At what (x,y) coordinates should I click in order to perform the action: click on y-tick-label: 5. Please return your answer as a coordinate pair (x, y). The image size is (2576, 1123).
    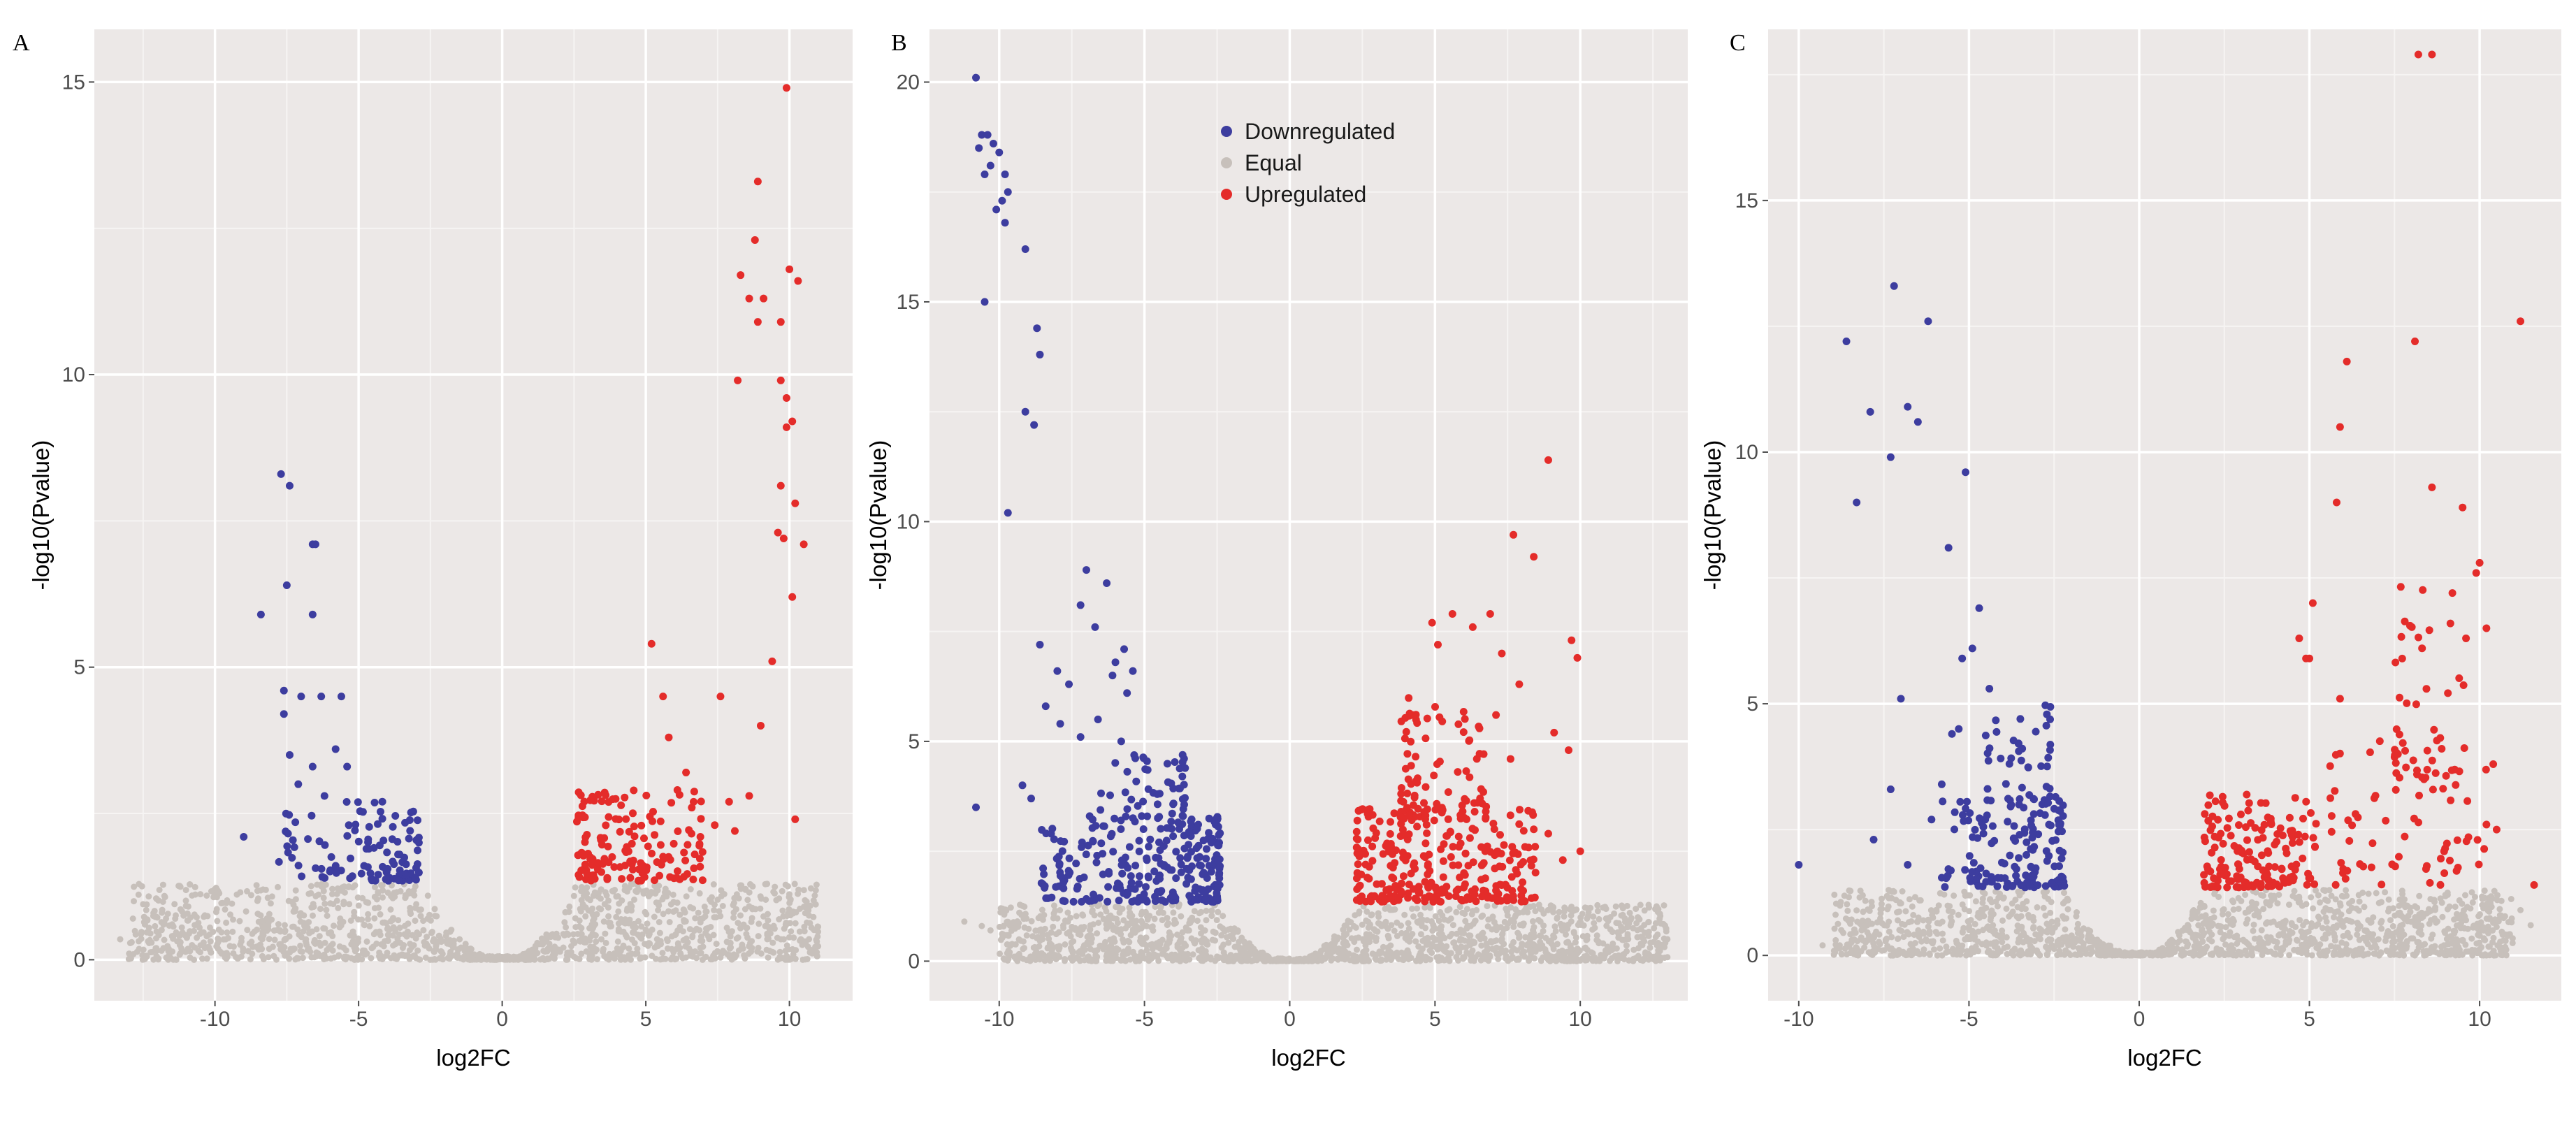
    Looking at the image, I should click on (79, 667).